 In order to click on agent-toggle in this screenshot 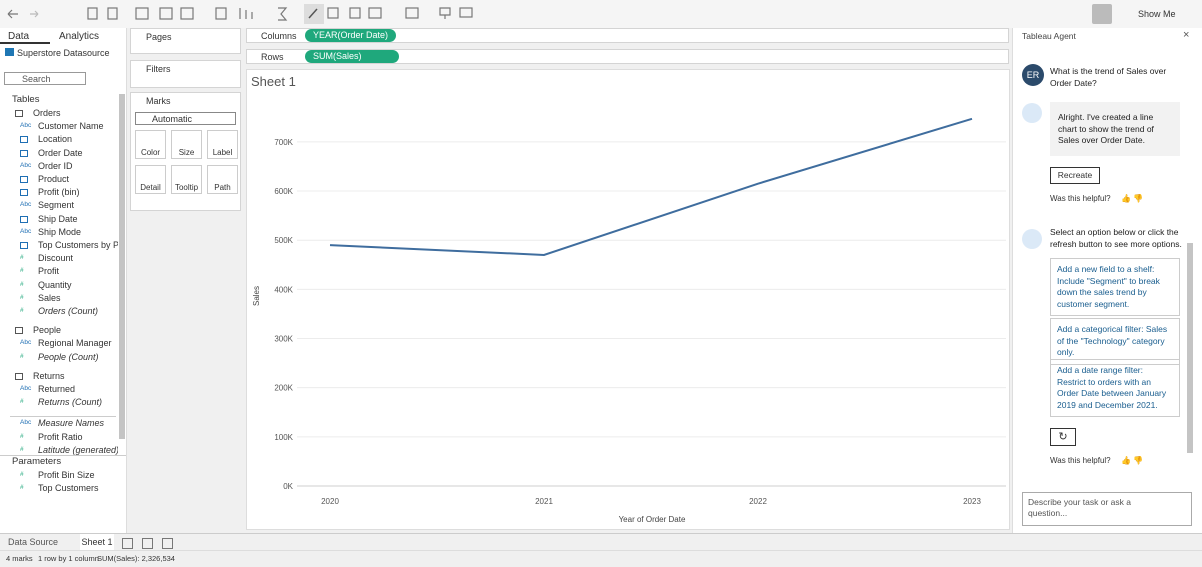, I will do `click(1102, 14)`.